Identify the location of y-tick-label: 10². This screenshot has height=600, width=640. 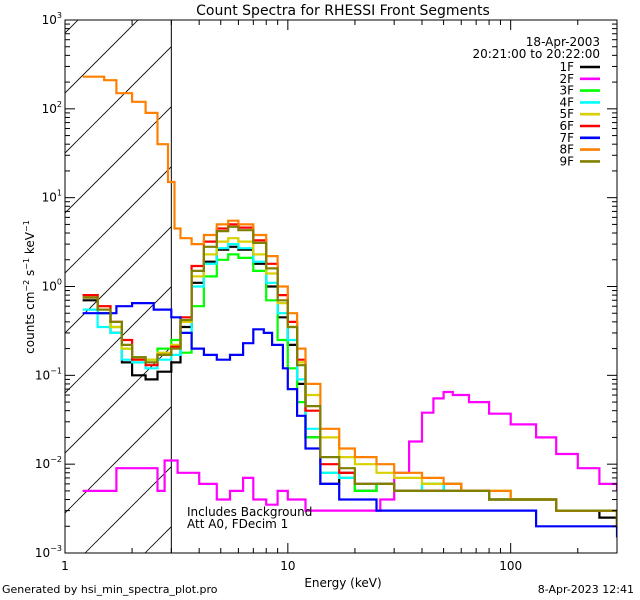
(52, 108).